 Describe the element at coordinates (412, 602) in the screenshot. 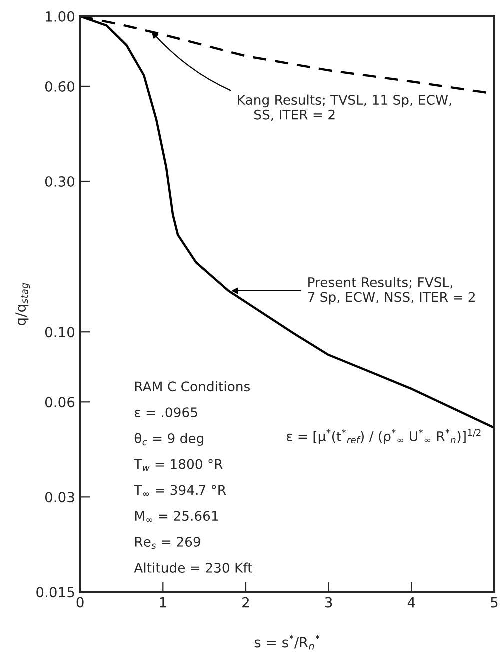

I see `x-tick-label: 4` at that location.